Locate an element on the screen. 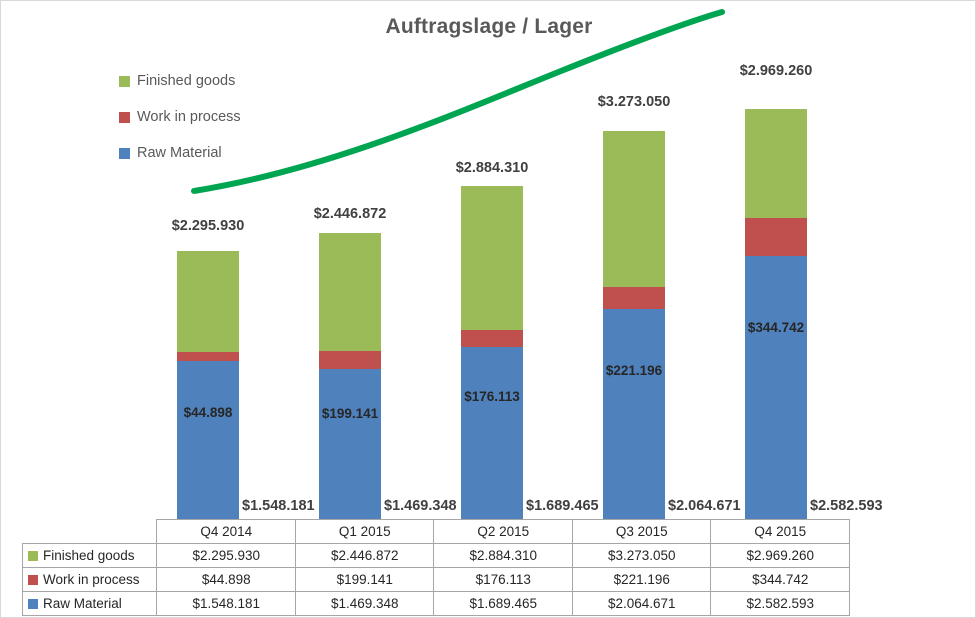  bar-label-total-q1-2015: $2.446.872 is located at coordinates (350, 214).